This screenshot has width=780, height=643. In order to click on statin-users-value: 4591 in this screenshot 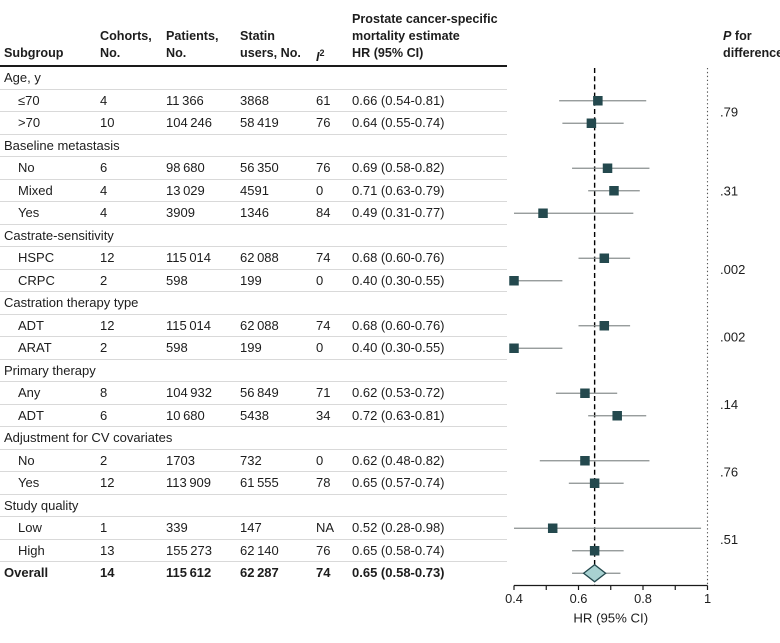, I will do `click(254, 190)`.